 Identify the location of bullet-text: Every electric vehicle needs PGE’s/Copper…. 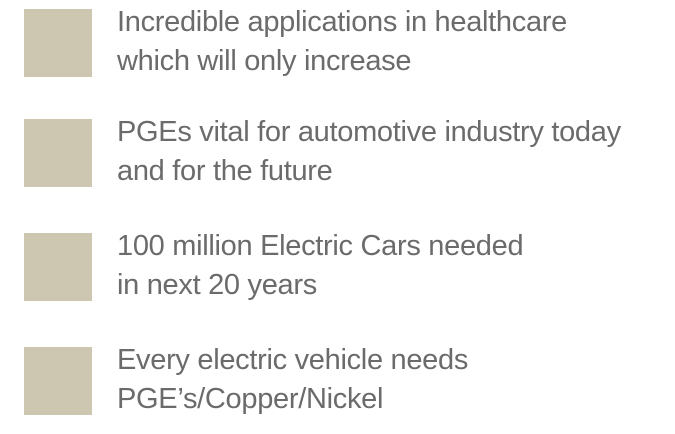
(292, 380).